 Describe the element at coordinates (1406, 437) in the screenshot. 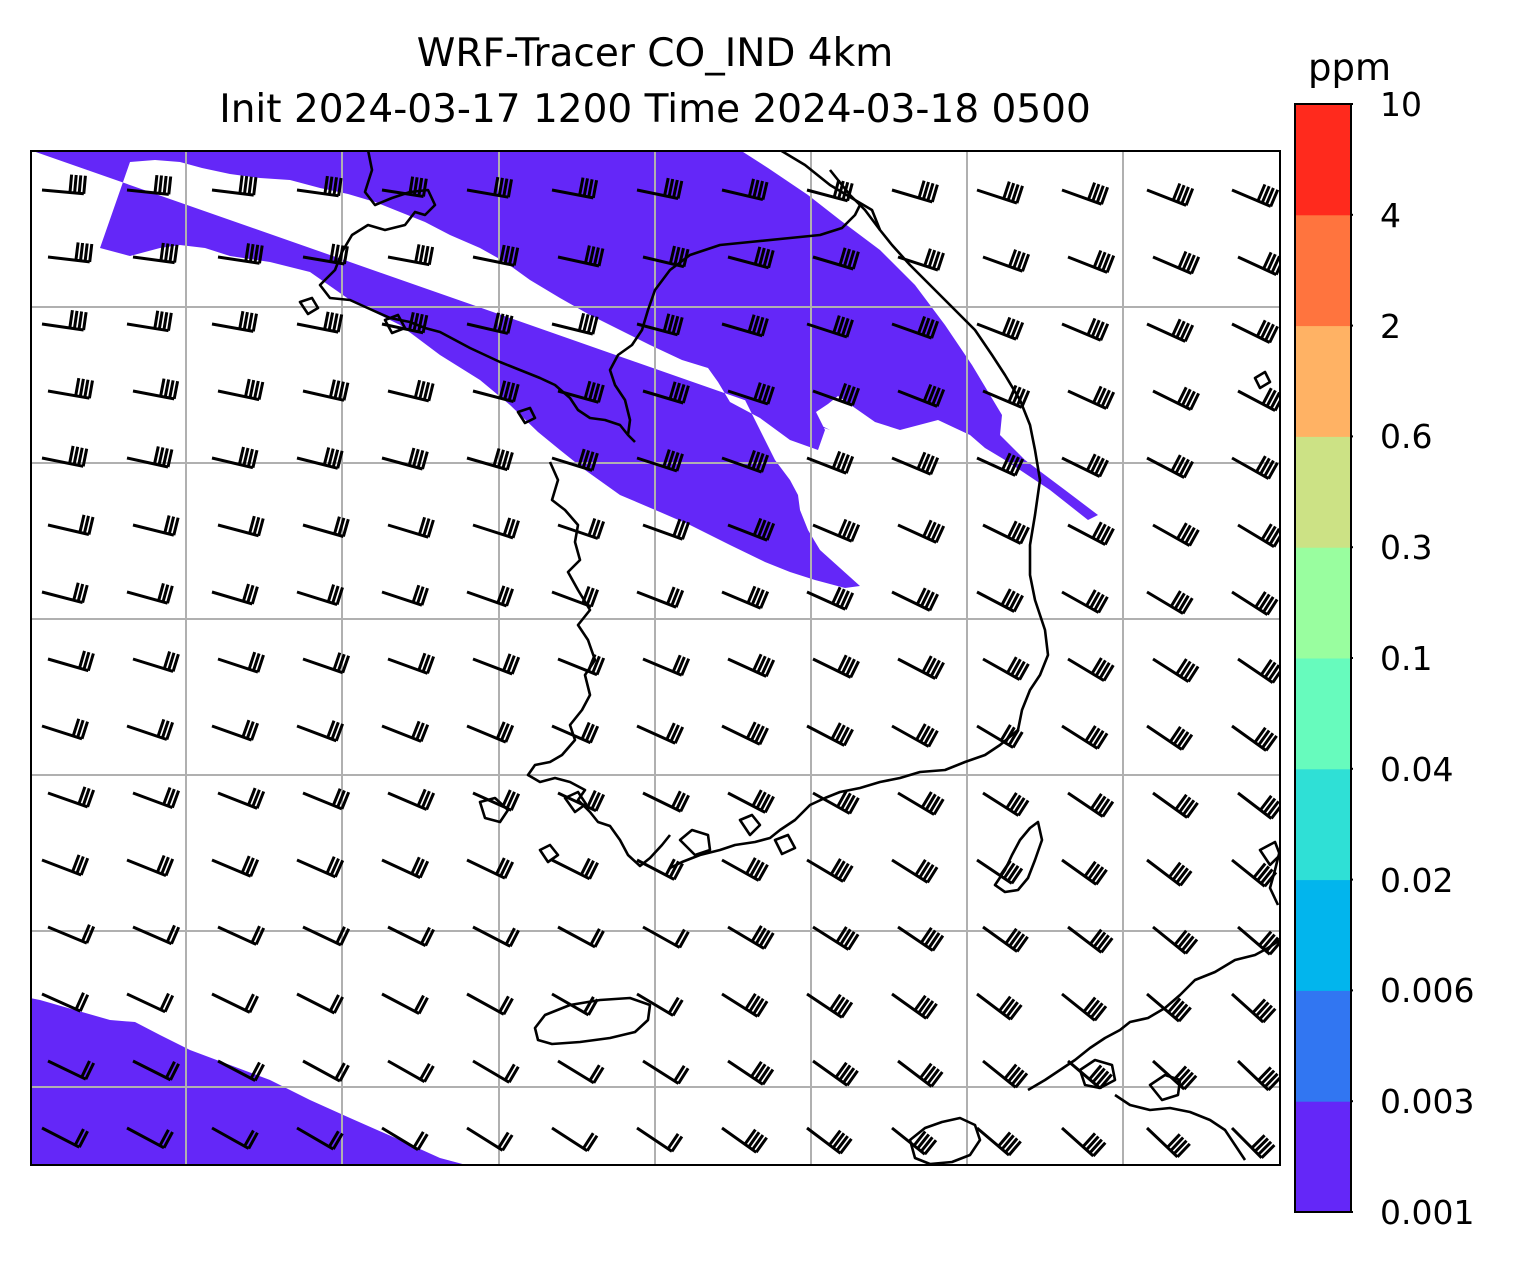

I see `colorbar-tick-label: 0.6` at that location.